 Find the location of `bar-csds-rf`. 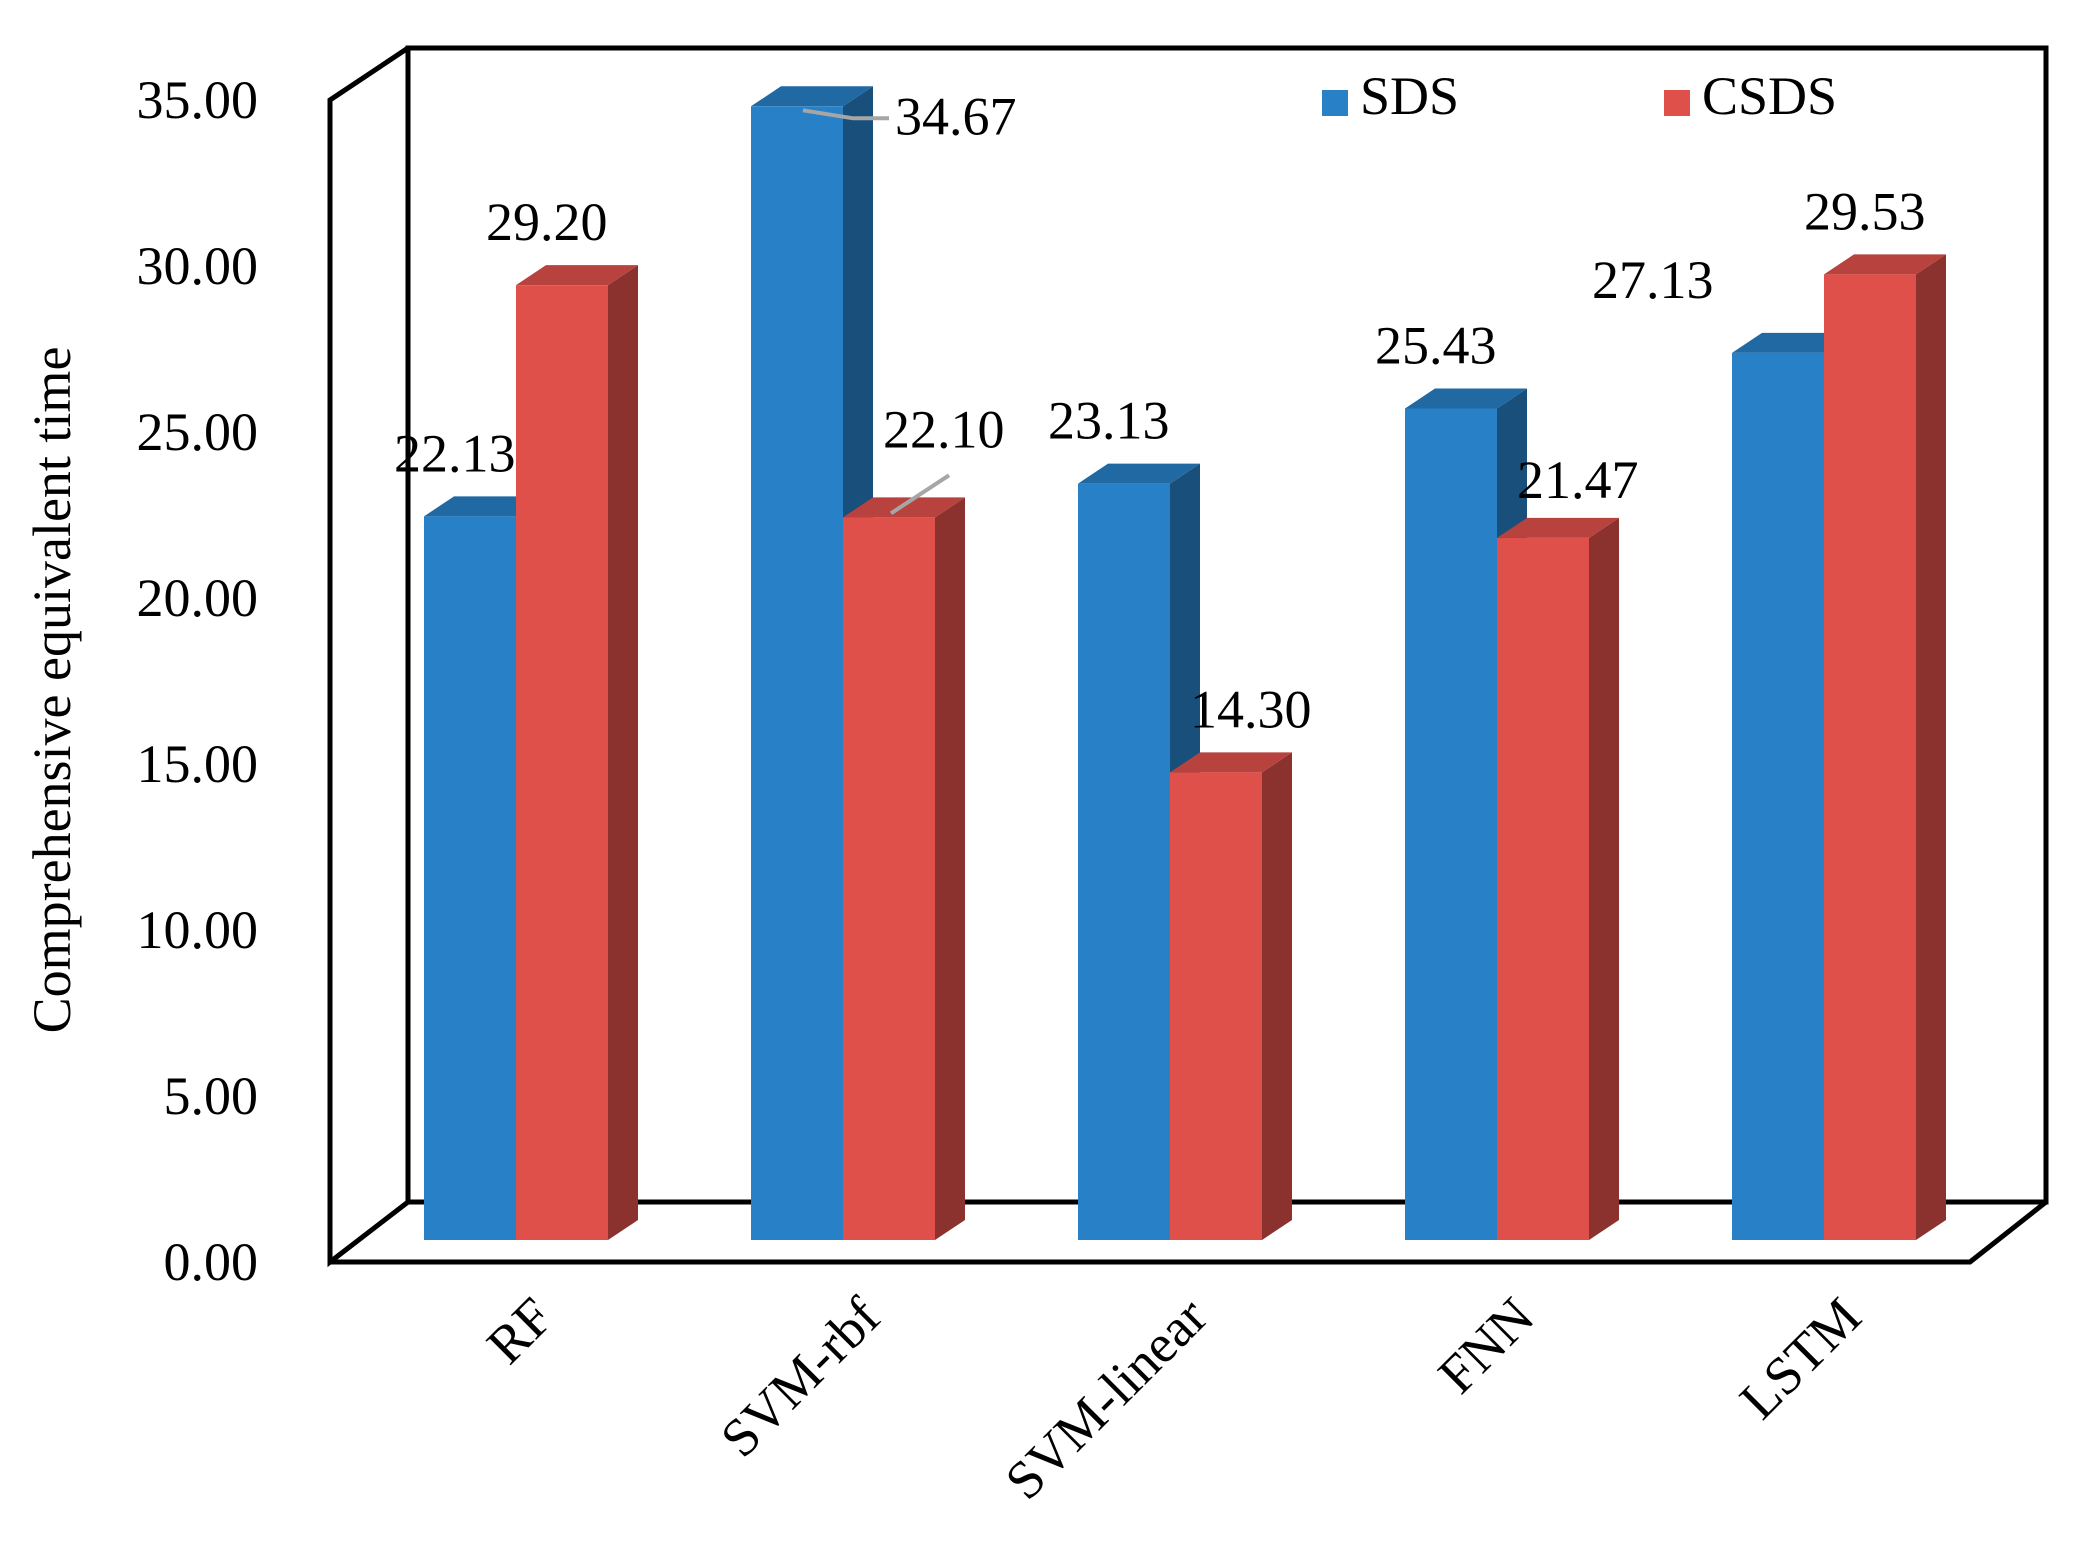

bar-csds-rf is located at coordinates (562, 762).